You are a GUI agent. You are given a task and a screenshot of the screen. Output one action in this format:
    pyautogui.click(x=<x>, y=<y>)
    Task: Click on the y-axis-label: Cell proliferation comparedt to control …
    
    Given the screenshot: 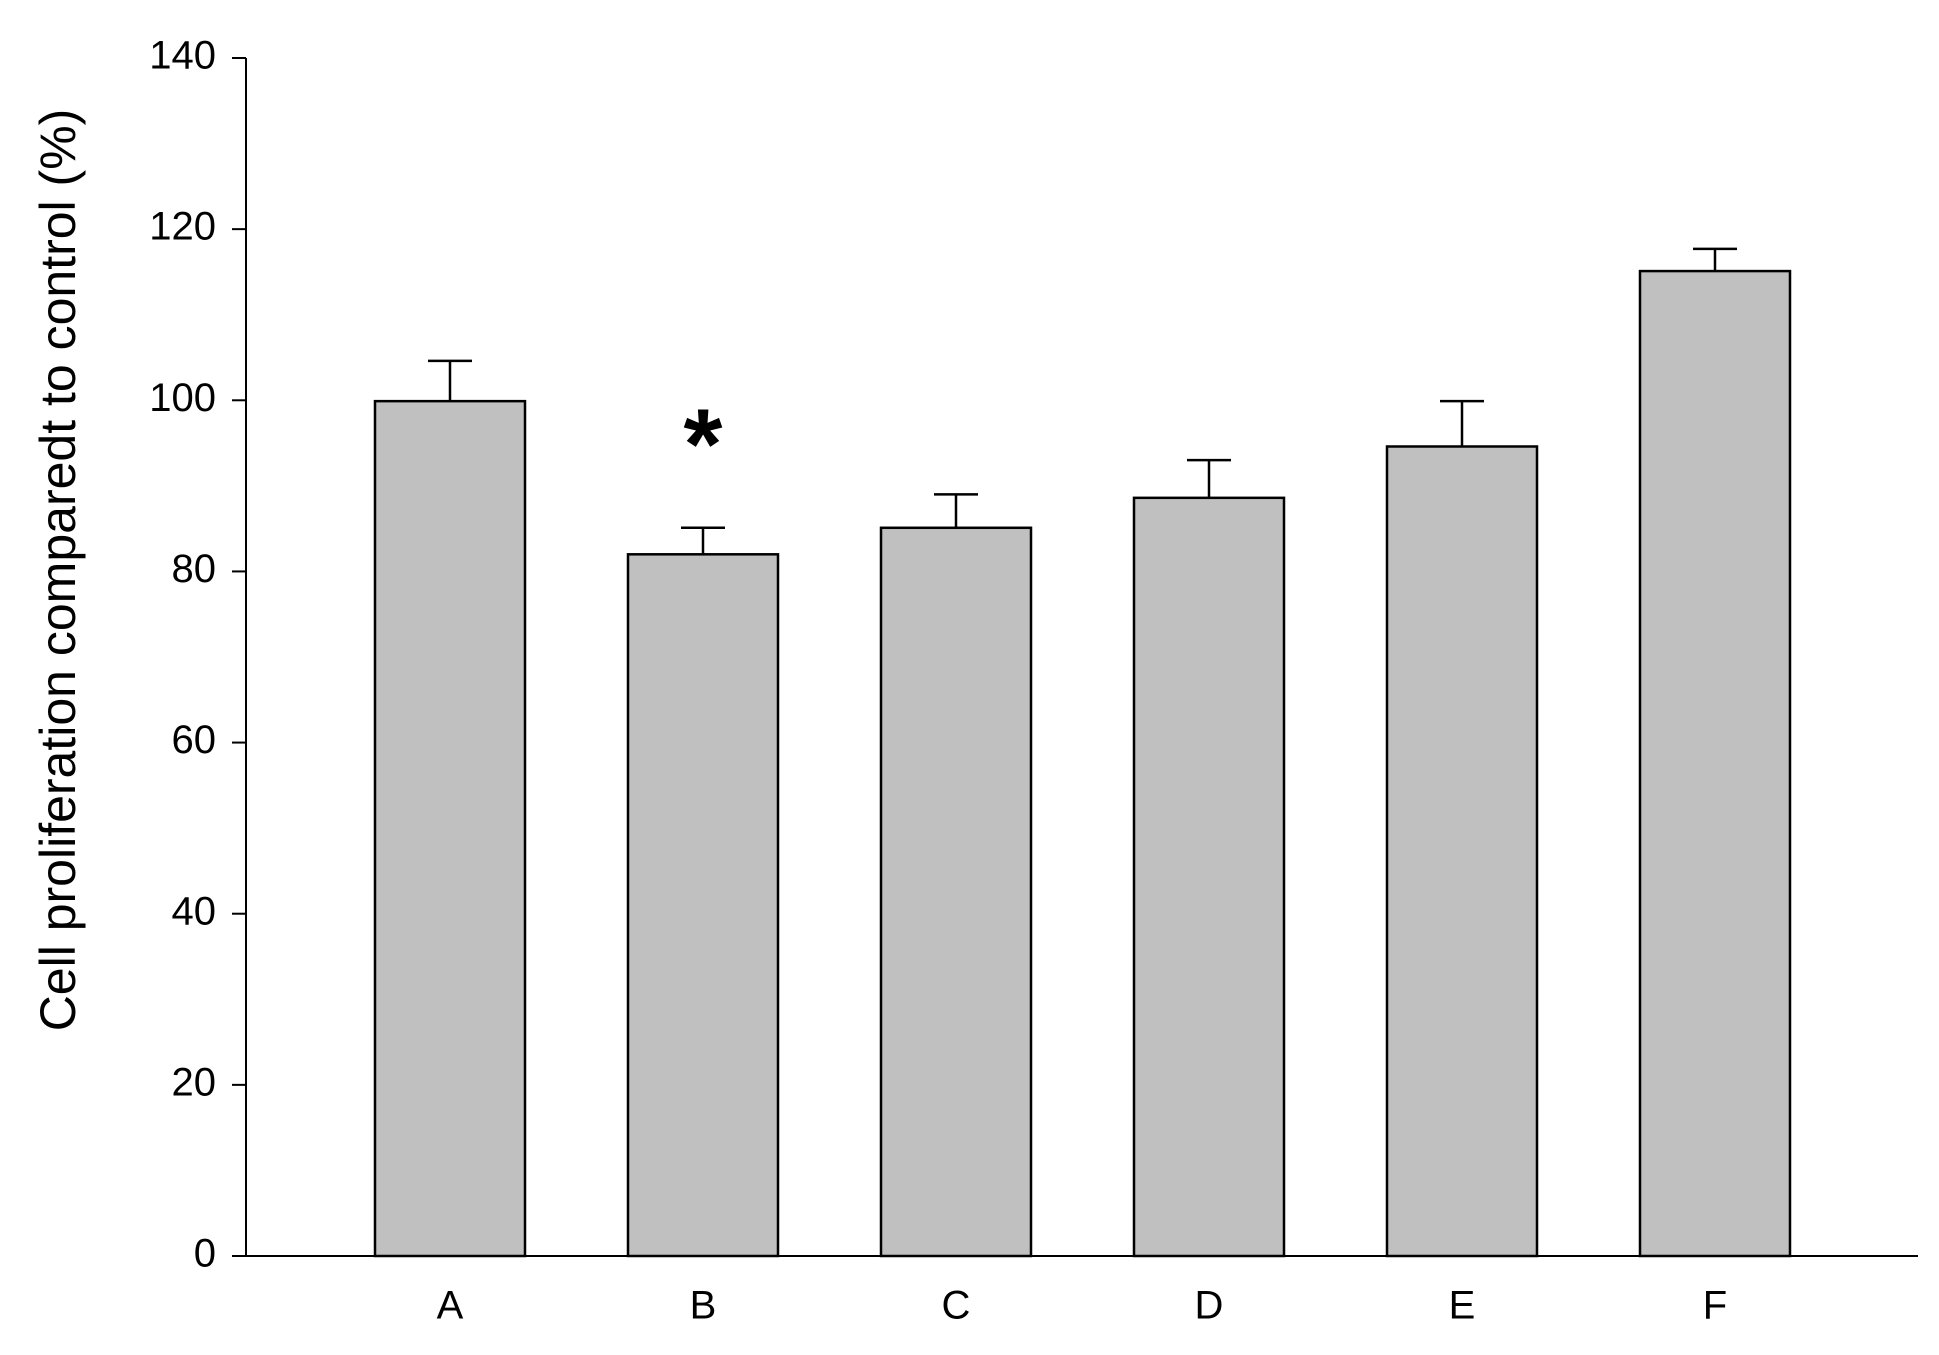 What is the action you would take?
    pyautogui.click(x=58, y=570)
    